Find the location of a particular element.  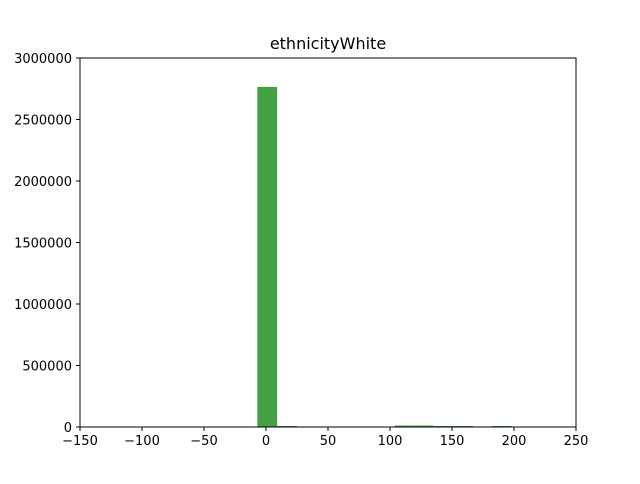

x-tick-label: −100 is located at coordinates (142, 441).